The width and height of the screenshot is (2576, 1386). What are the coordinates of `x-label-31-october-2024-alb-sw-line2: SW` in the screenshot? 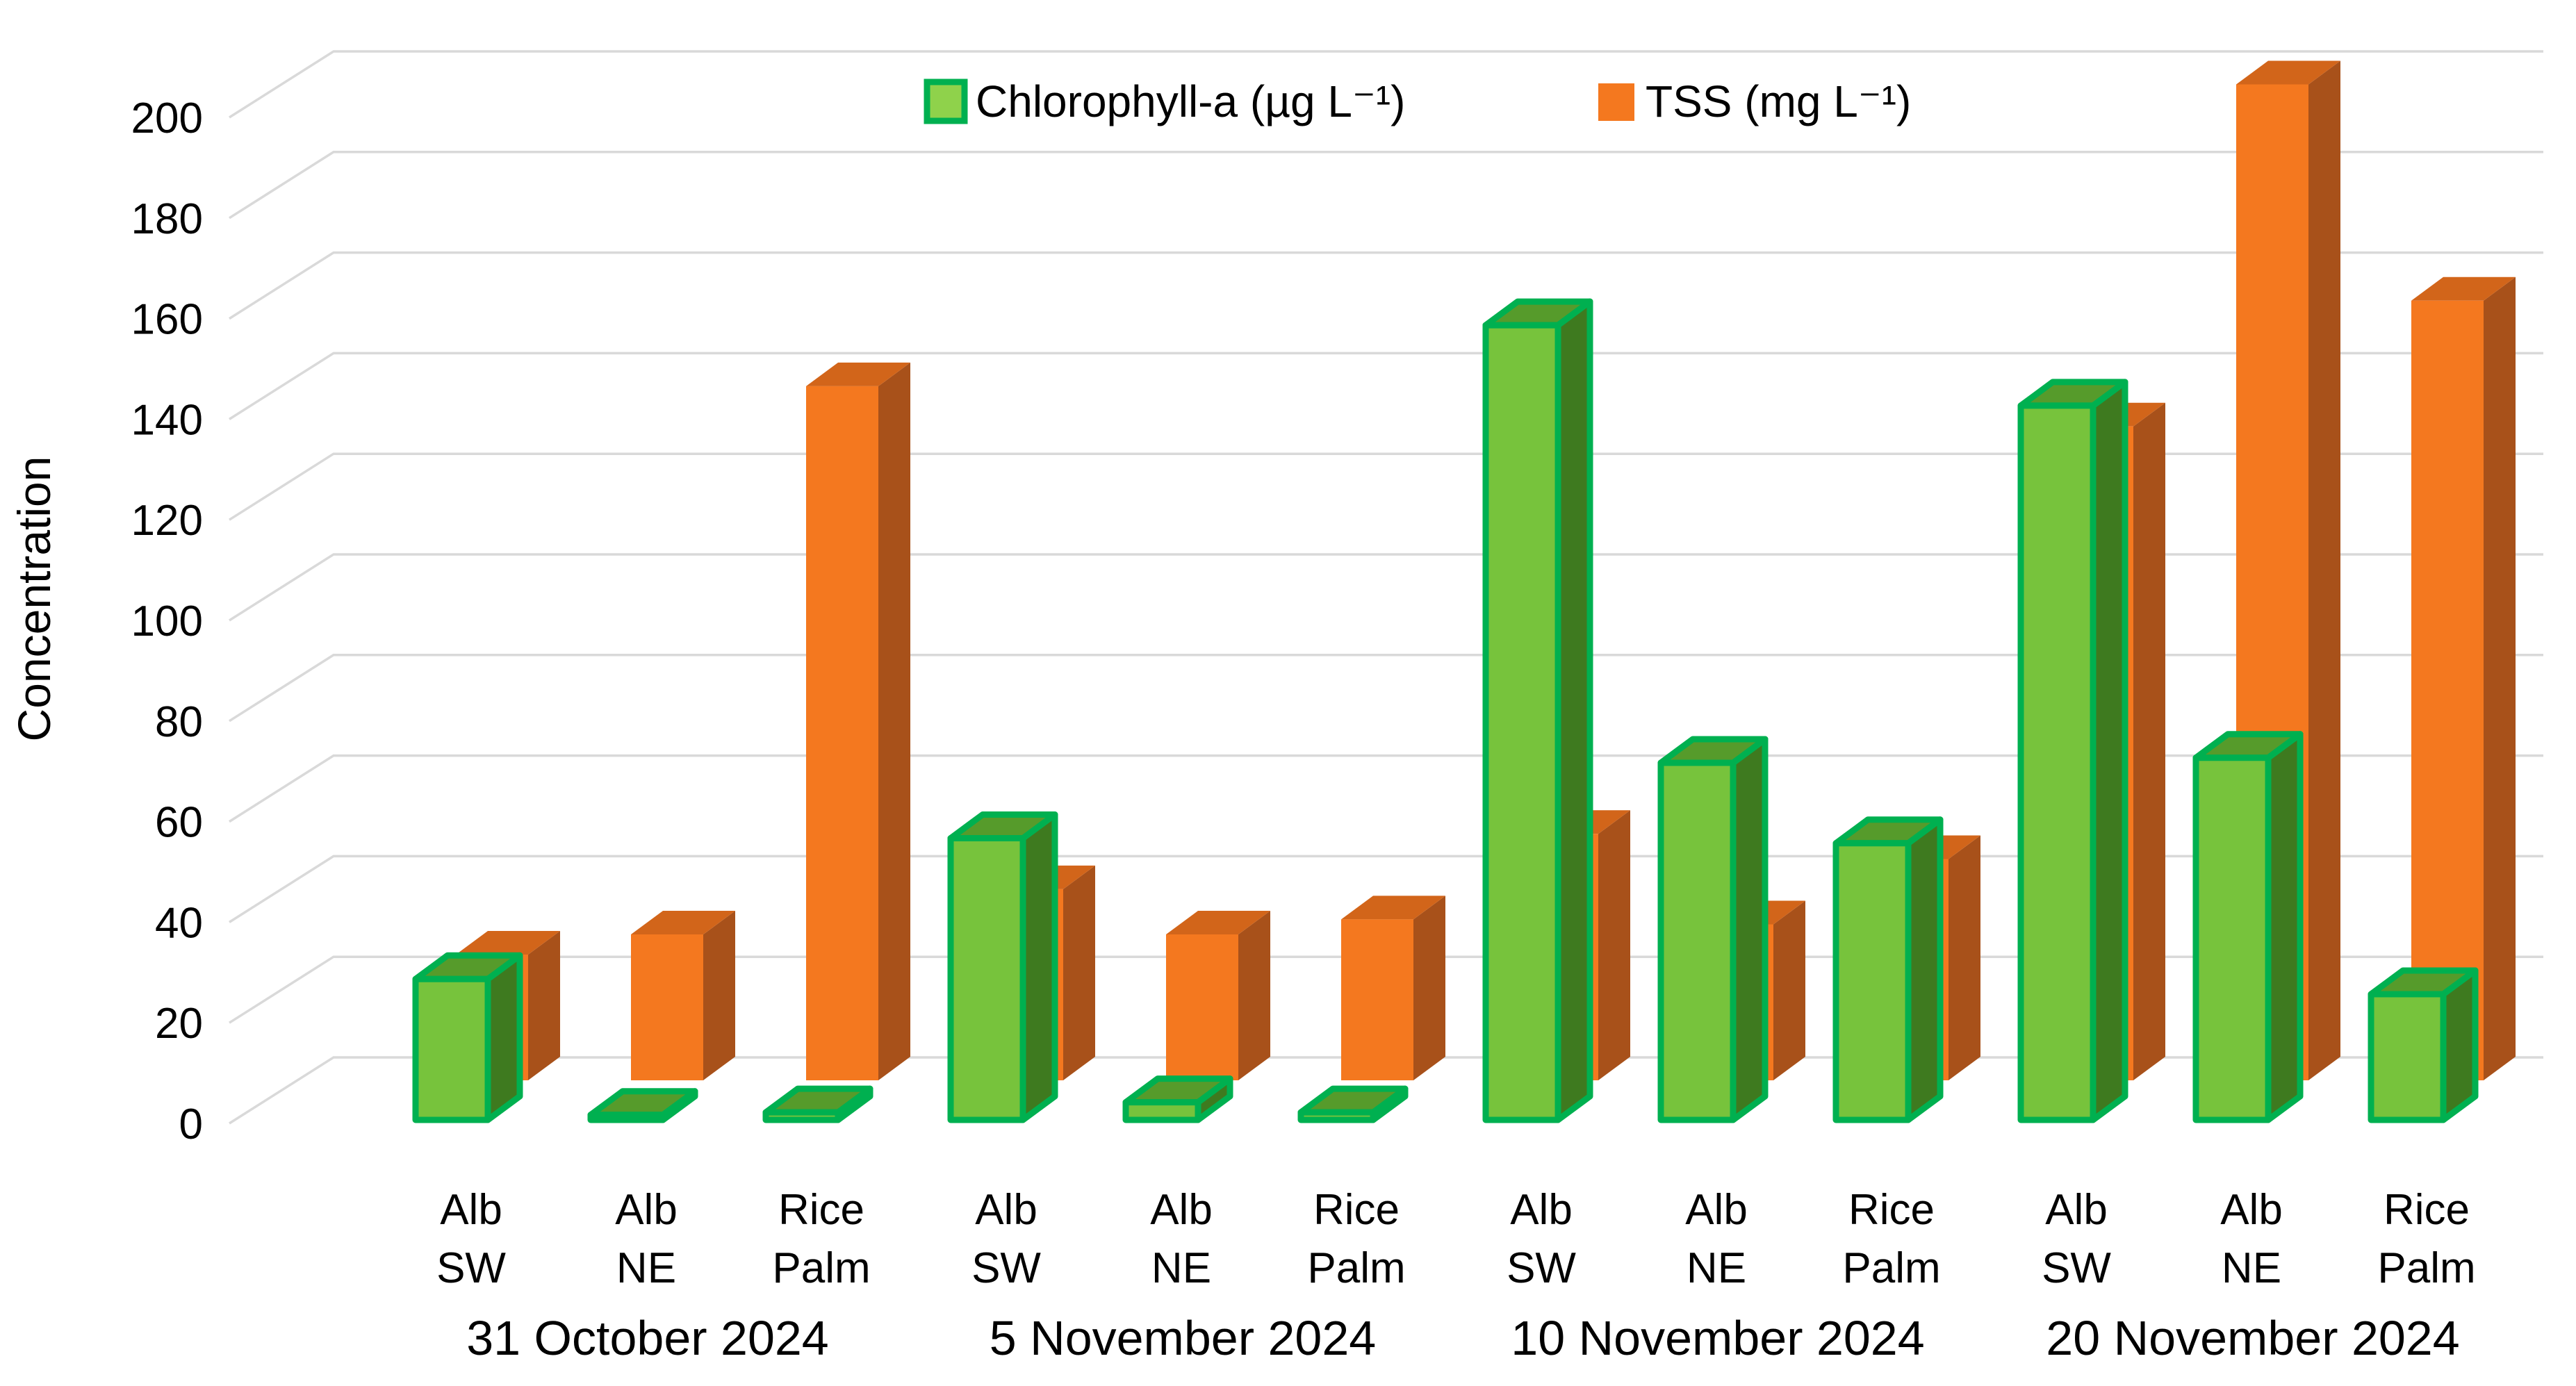 It's located at (471, 1268).